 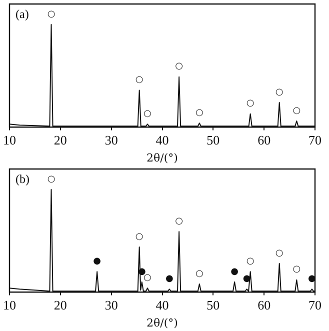 I want to click on chart-title: (a), so click(x=22, y=14).